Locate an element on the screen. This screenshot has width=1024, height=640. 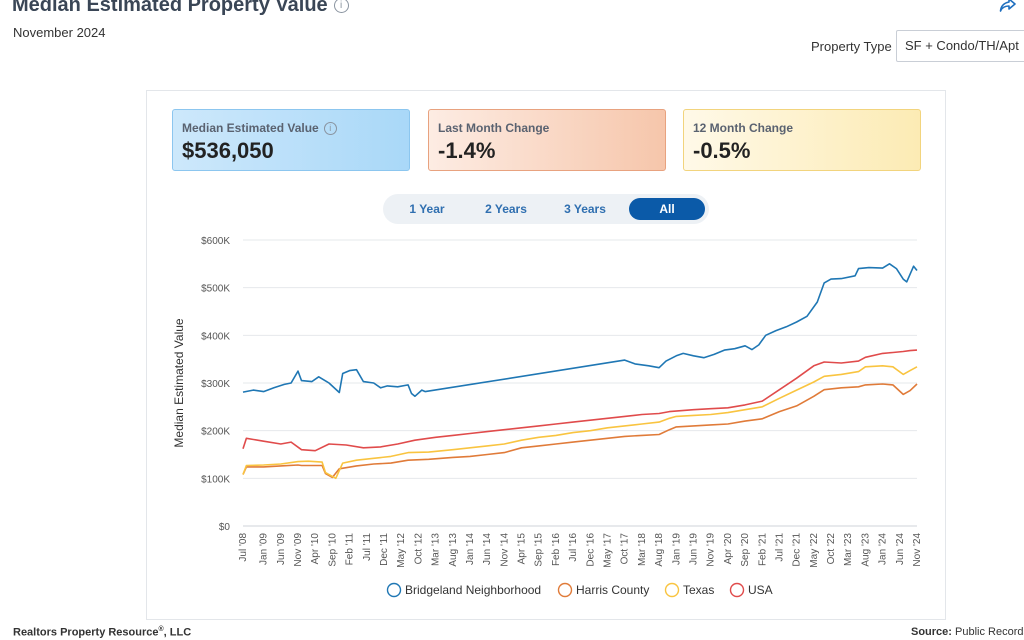
card-value: $536,050 is located at coordinates (228, 150).